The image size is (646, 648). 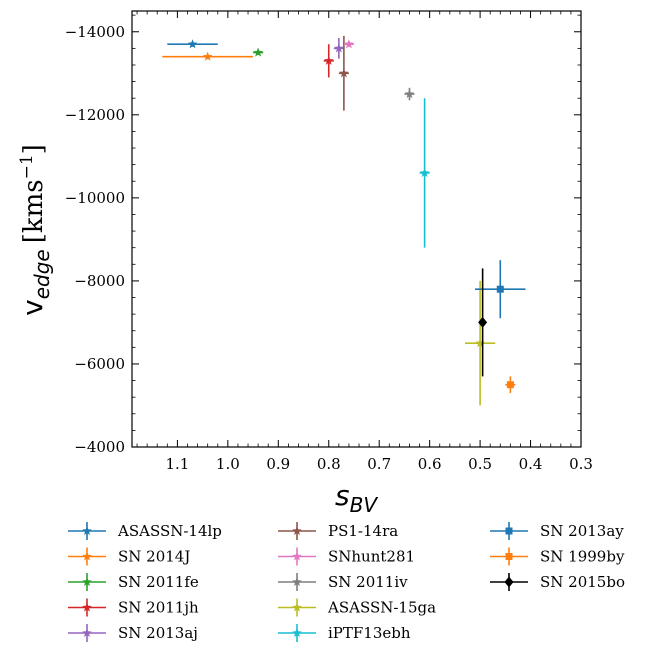 I want to click on legend-item: SN 2011jh, so click(x=133, y=607).